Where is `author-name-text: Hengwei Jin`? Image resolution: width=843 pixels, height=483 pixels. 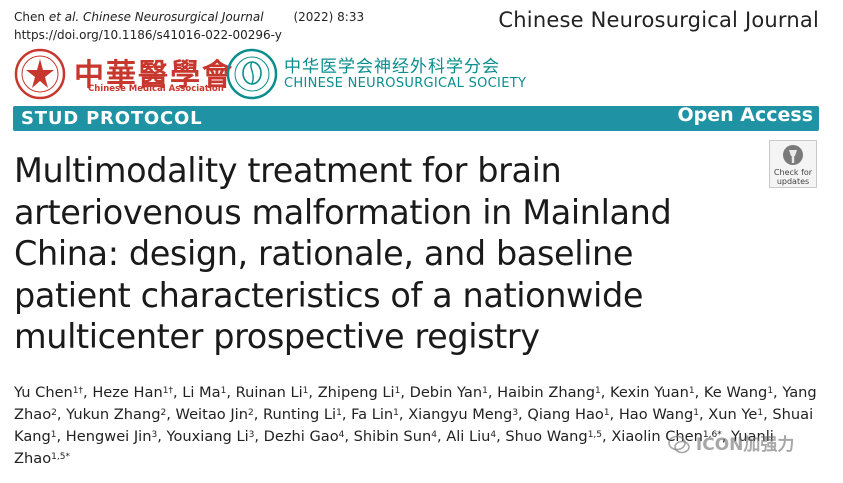 author-name-text: Hengwei Jin is located at coordinates (108, 436).